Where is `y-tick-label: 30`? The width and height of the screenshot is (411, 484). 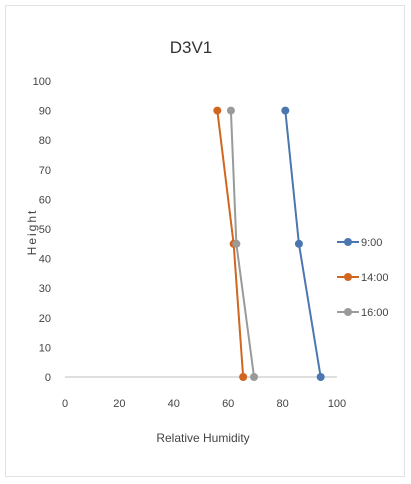
y-tick-label: 30 is located at coordinates (45, 289).